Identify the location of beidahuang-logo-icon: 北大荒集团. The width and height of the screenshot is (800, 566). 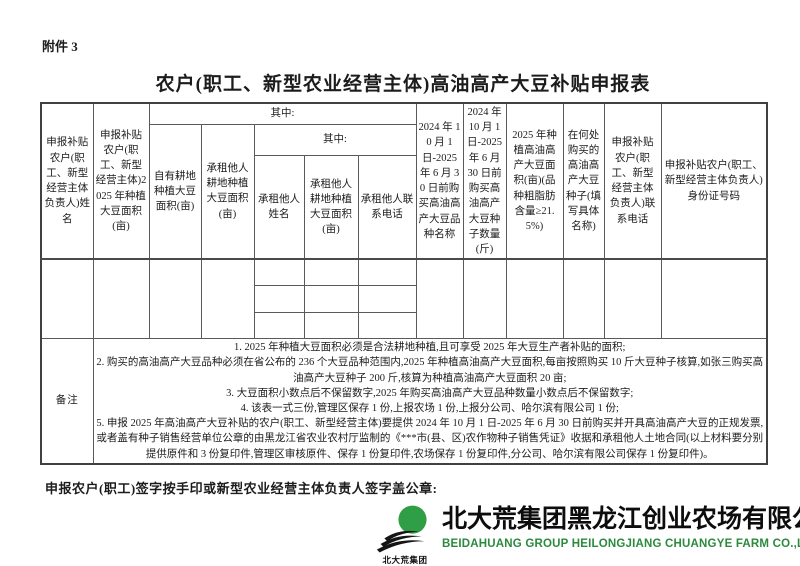
(405, 535).